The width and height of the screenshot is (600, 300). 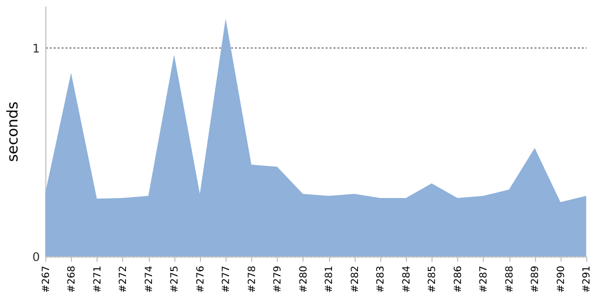 I want to click on x-tick-label: #289, so click(x=536, y=279).